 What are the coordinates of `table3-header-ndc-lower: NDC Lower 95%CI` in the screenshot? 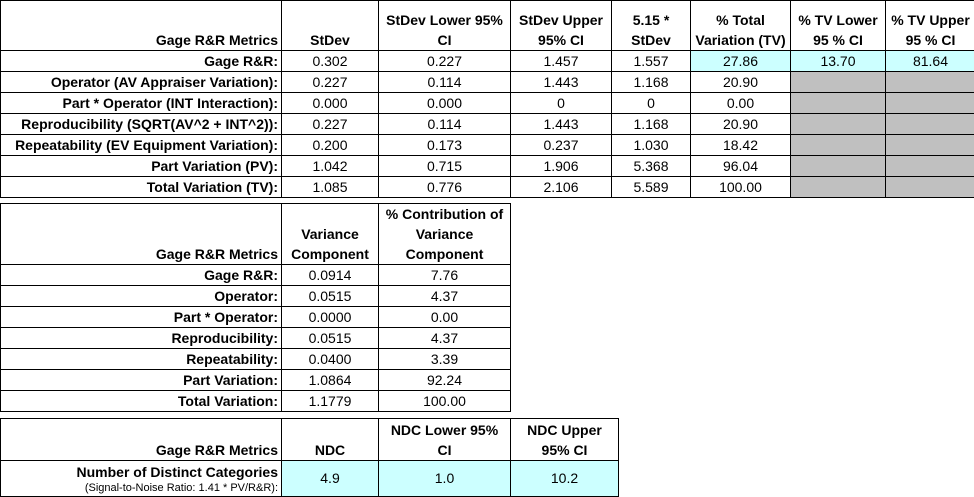 It's located at (445, 440).